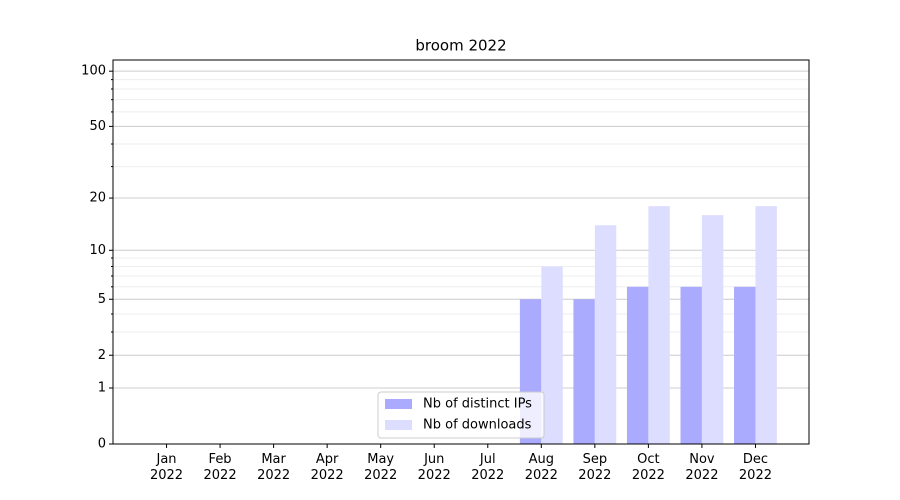 Image resolution: width=900 pixels, height=500 pixels. Describe the element at coordinates (220, 467) in the screenshot. I see `x-tick-label: Feb 2022` at that location.